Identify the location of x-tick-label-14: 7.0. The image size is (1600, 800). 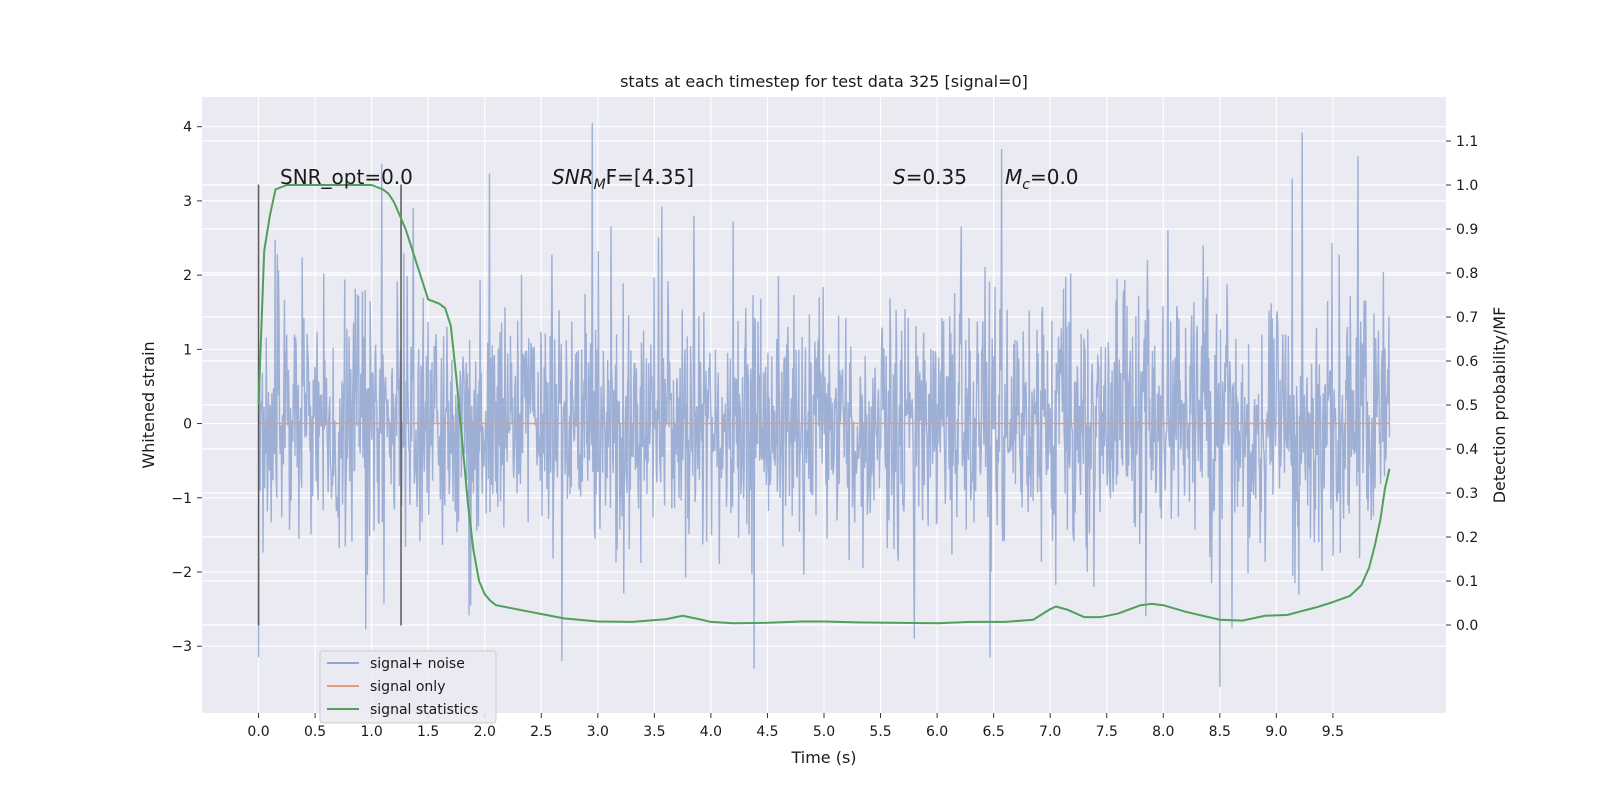
(1050, 732).